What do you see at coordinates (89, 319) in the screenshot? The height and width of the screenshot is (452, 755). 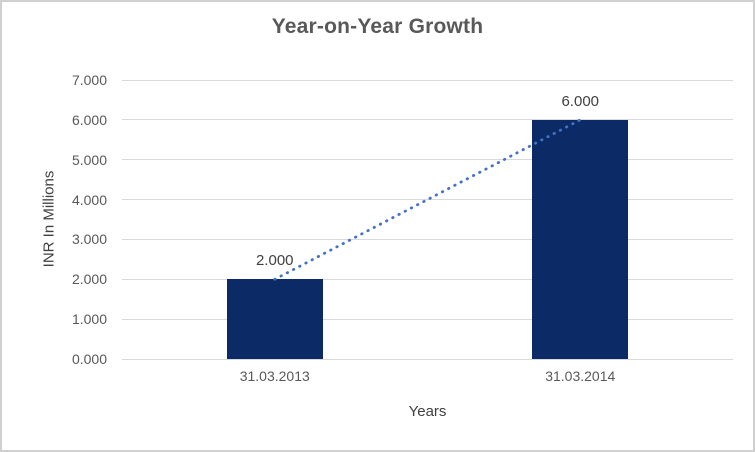 I see `y-tick-label: 1.000` at bounding box center [89, 319].